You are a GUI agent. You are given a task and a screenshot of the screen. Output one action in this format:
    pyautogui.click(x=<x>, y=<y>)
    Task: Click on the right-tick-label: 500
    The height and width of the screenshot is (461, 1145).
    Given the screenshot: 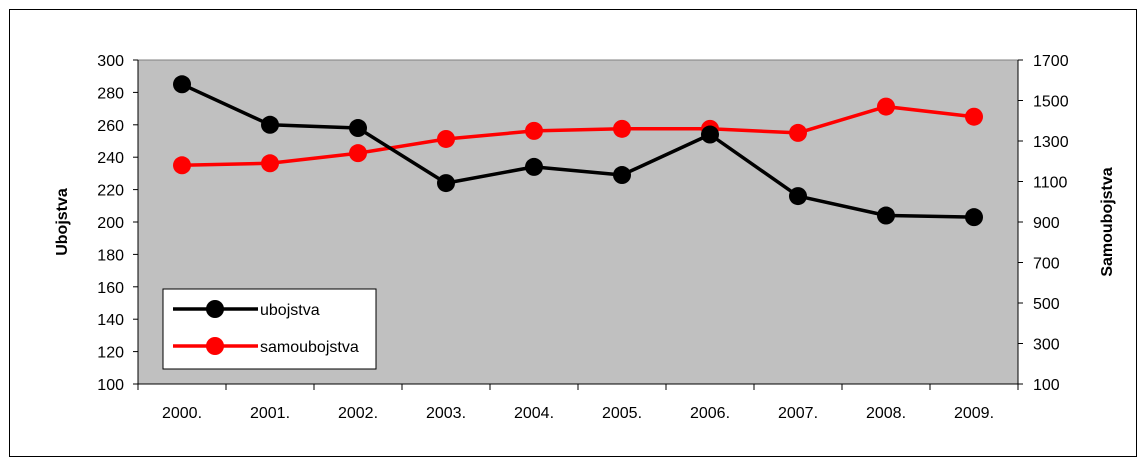 What is the action you would take?
    pyautogui.click(x=1046, y=304)
    